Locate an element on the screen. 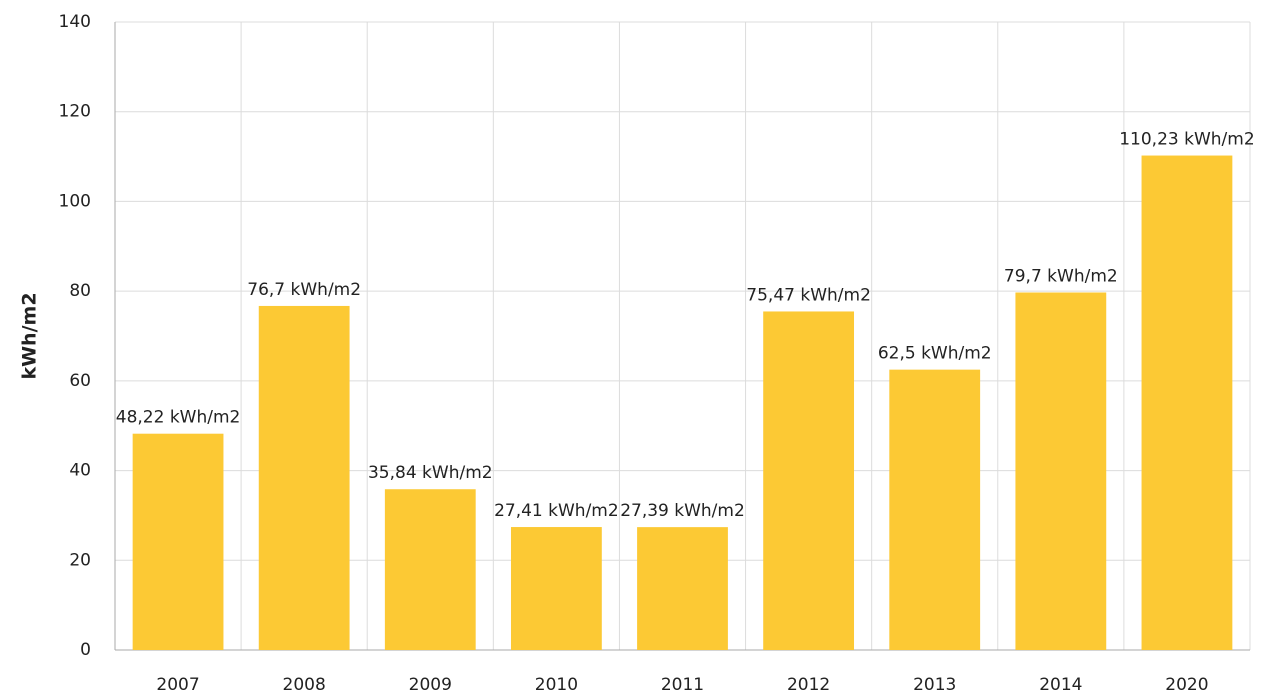 The width and height of the screenshot is (1279, 693). y-tick-label: 40 is located at coordinates (80, 471).